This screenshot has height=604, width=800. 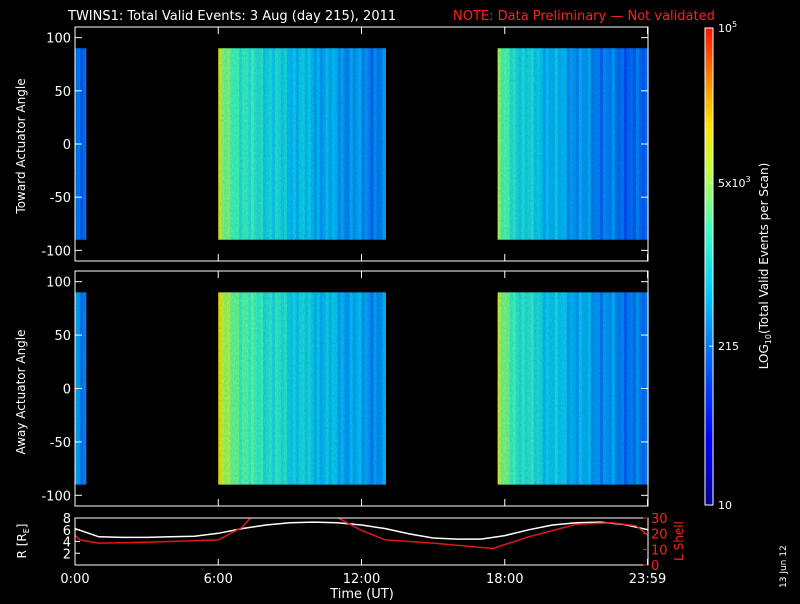 I want to click on orbit-xlabel: Time (UT), so click(x=361, y=593).